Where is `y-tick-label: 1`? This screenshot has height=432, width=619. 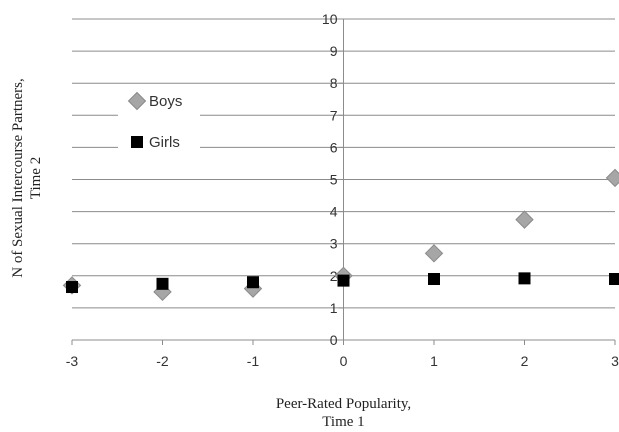
y-tick-label: 1 is located at coordinates (334, 308).